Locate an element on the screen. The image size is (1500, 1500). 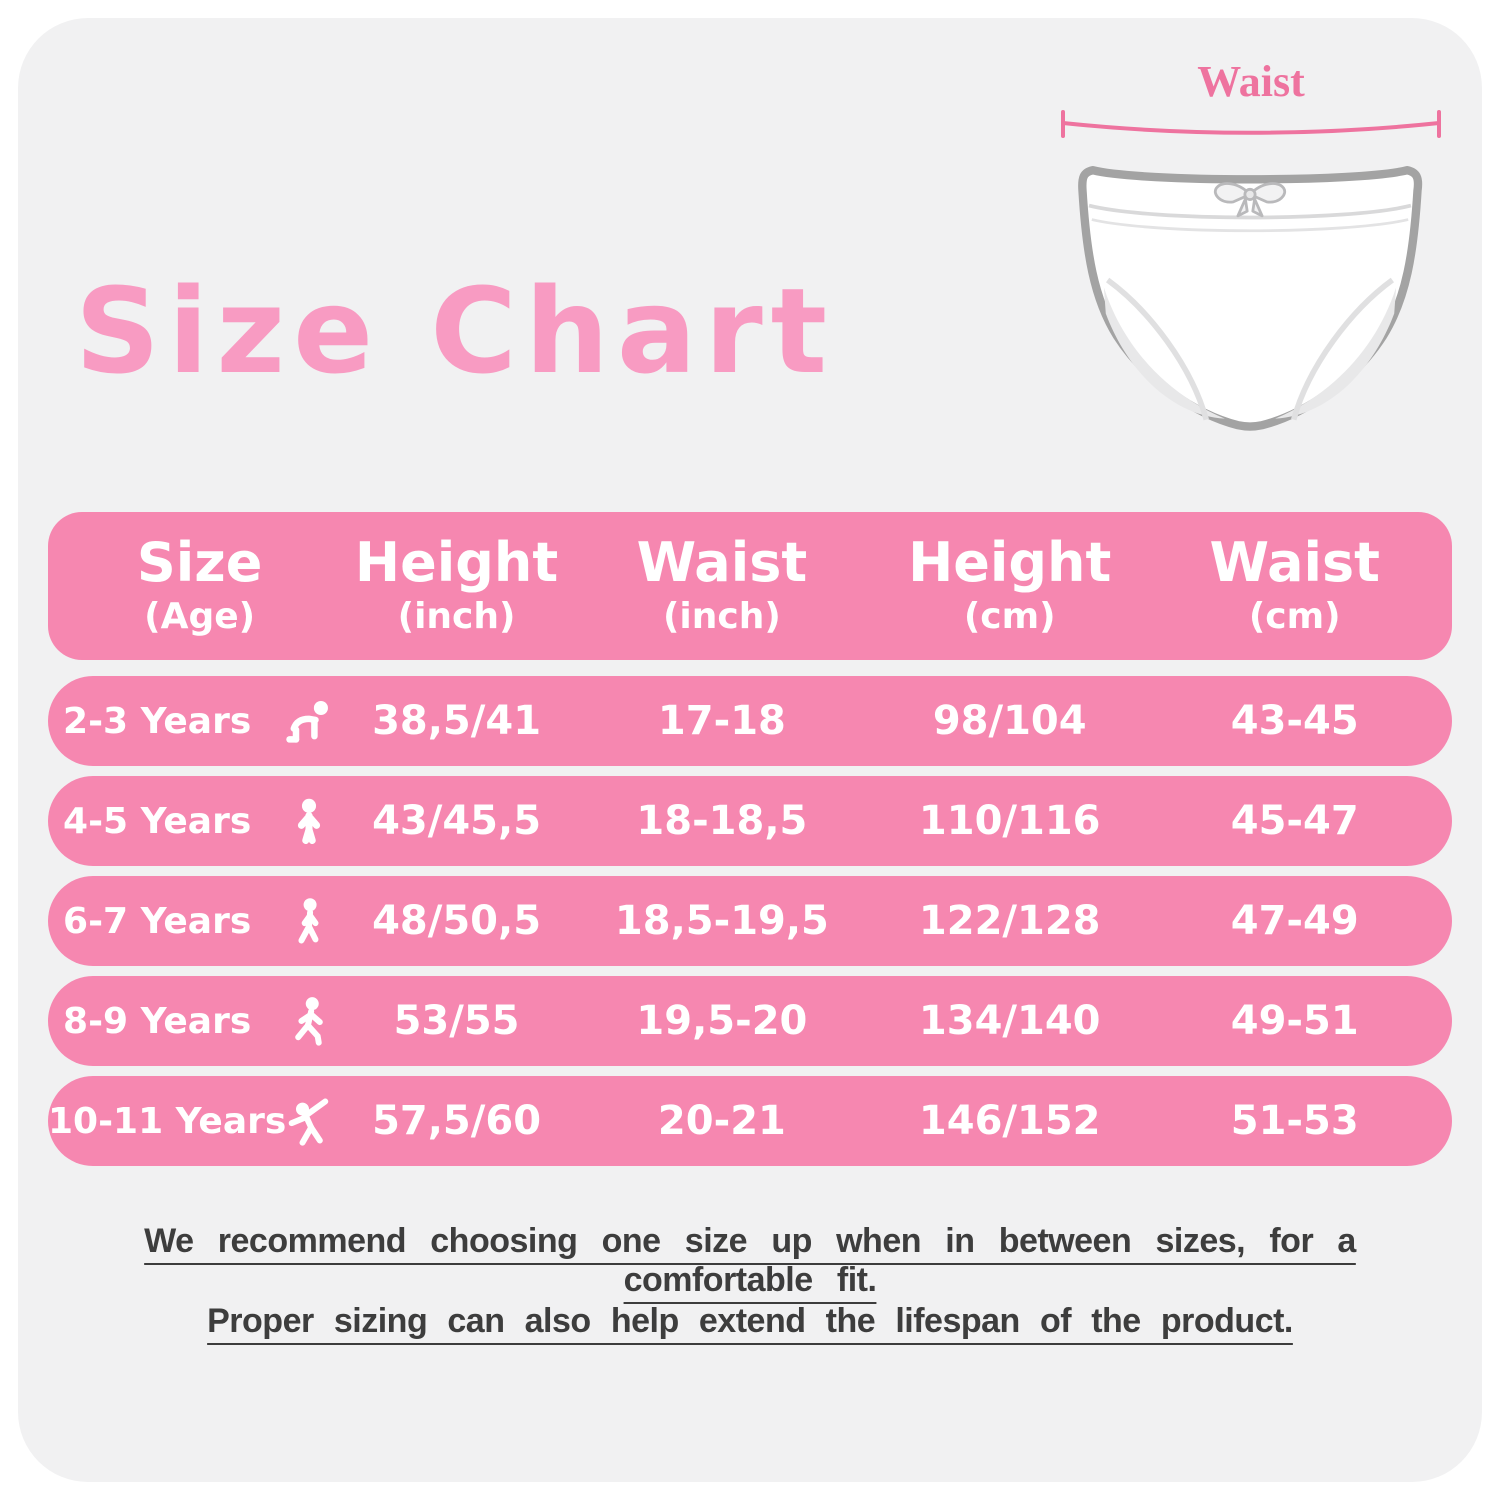
table-row: 10-11 Years 57,5/60 20-21 146/152 51-53 is located at coordinates (750, 1121).